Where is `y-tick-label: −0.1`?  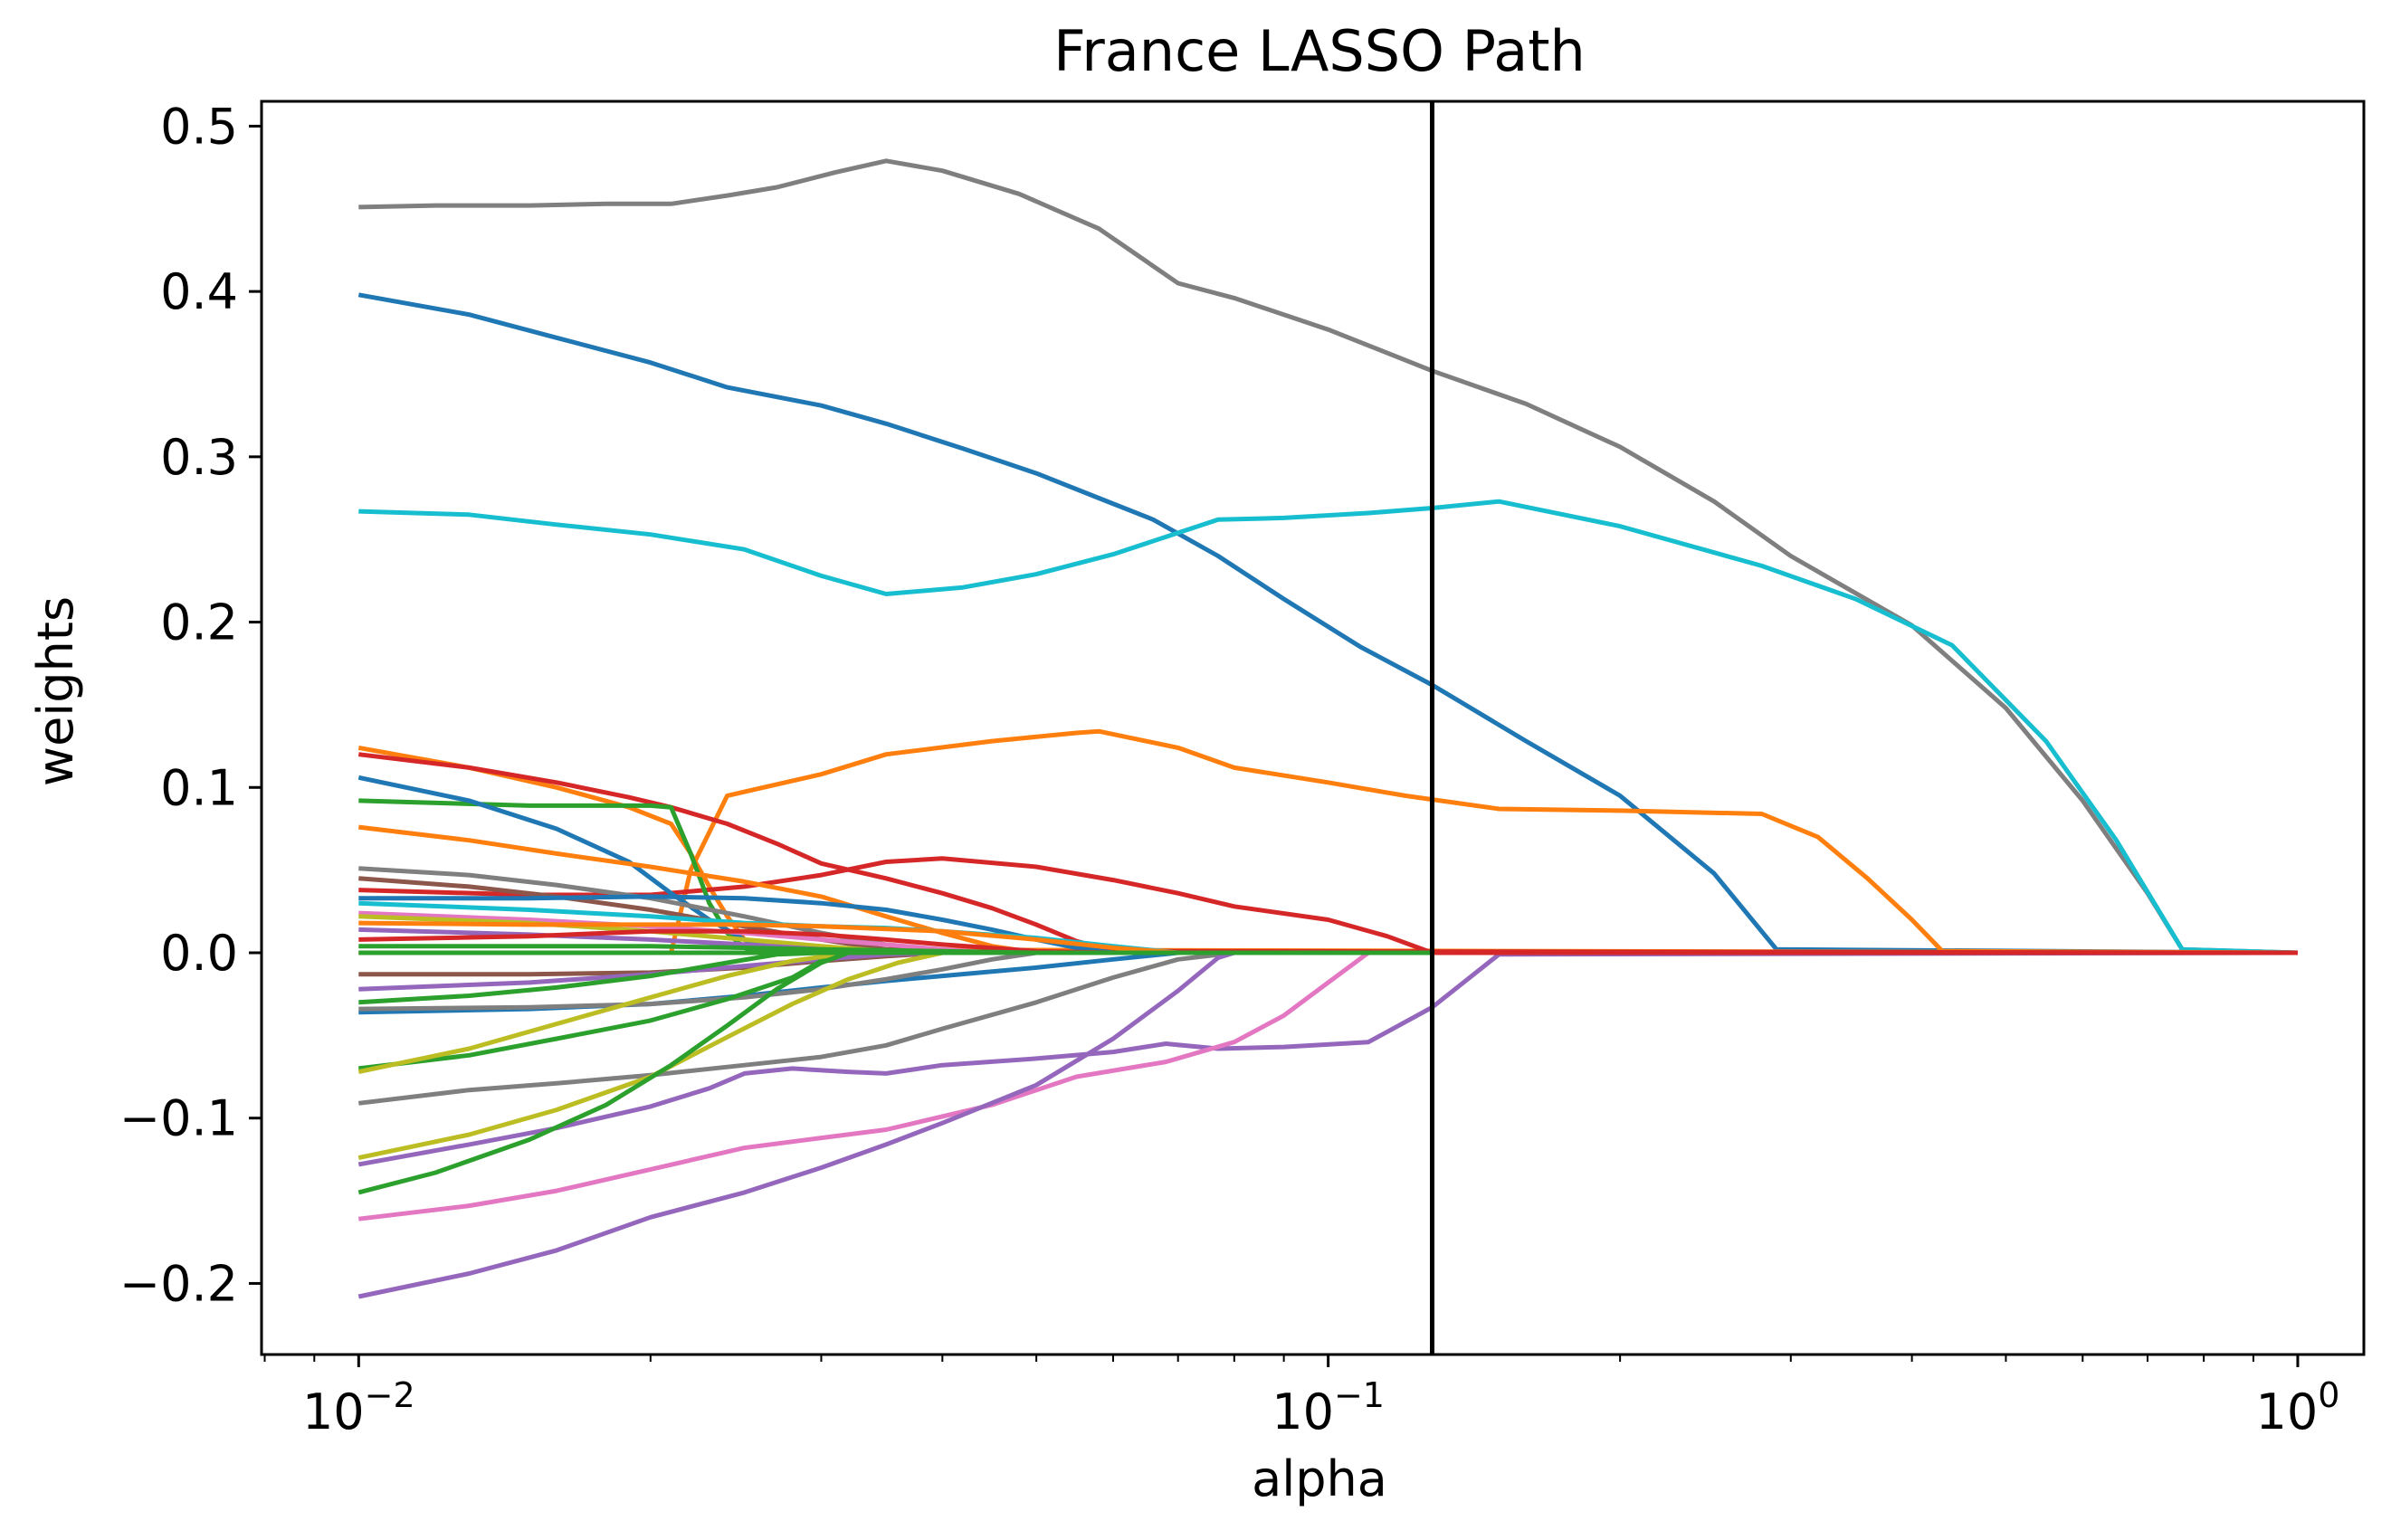 y-tick-label: −0.1 is located at coordinates (179, 1119).